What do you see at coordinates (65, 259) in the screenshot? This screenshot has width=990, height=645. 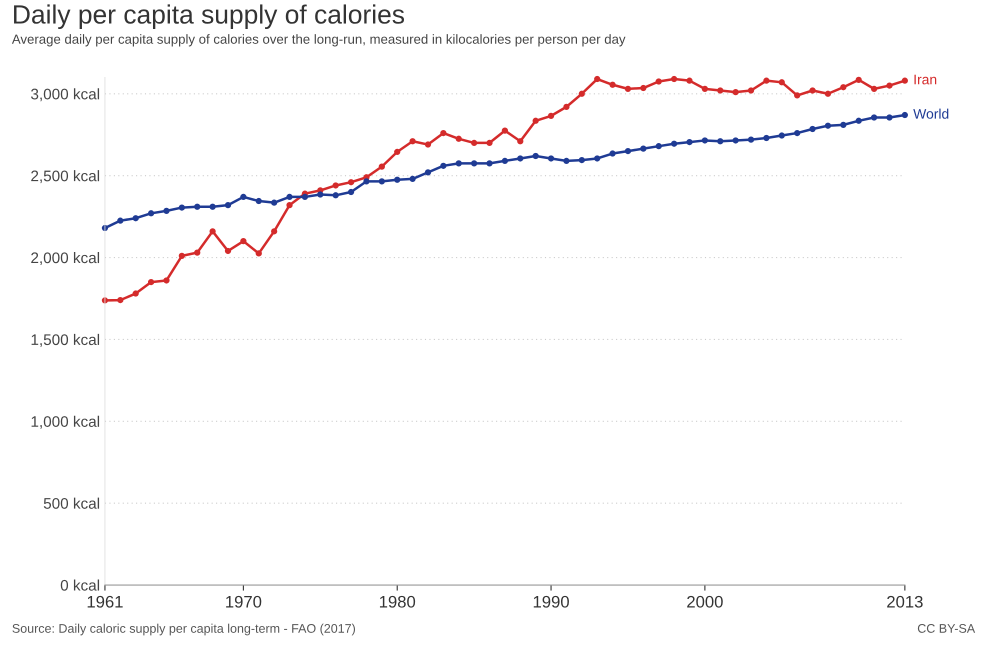 I see `y-tick-label: 2,000 kcal` at bounding box center [65, 259].